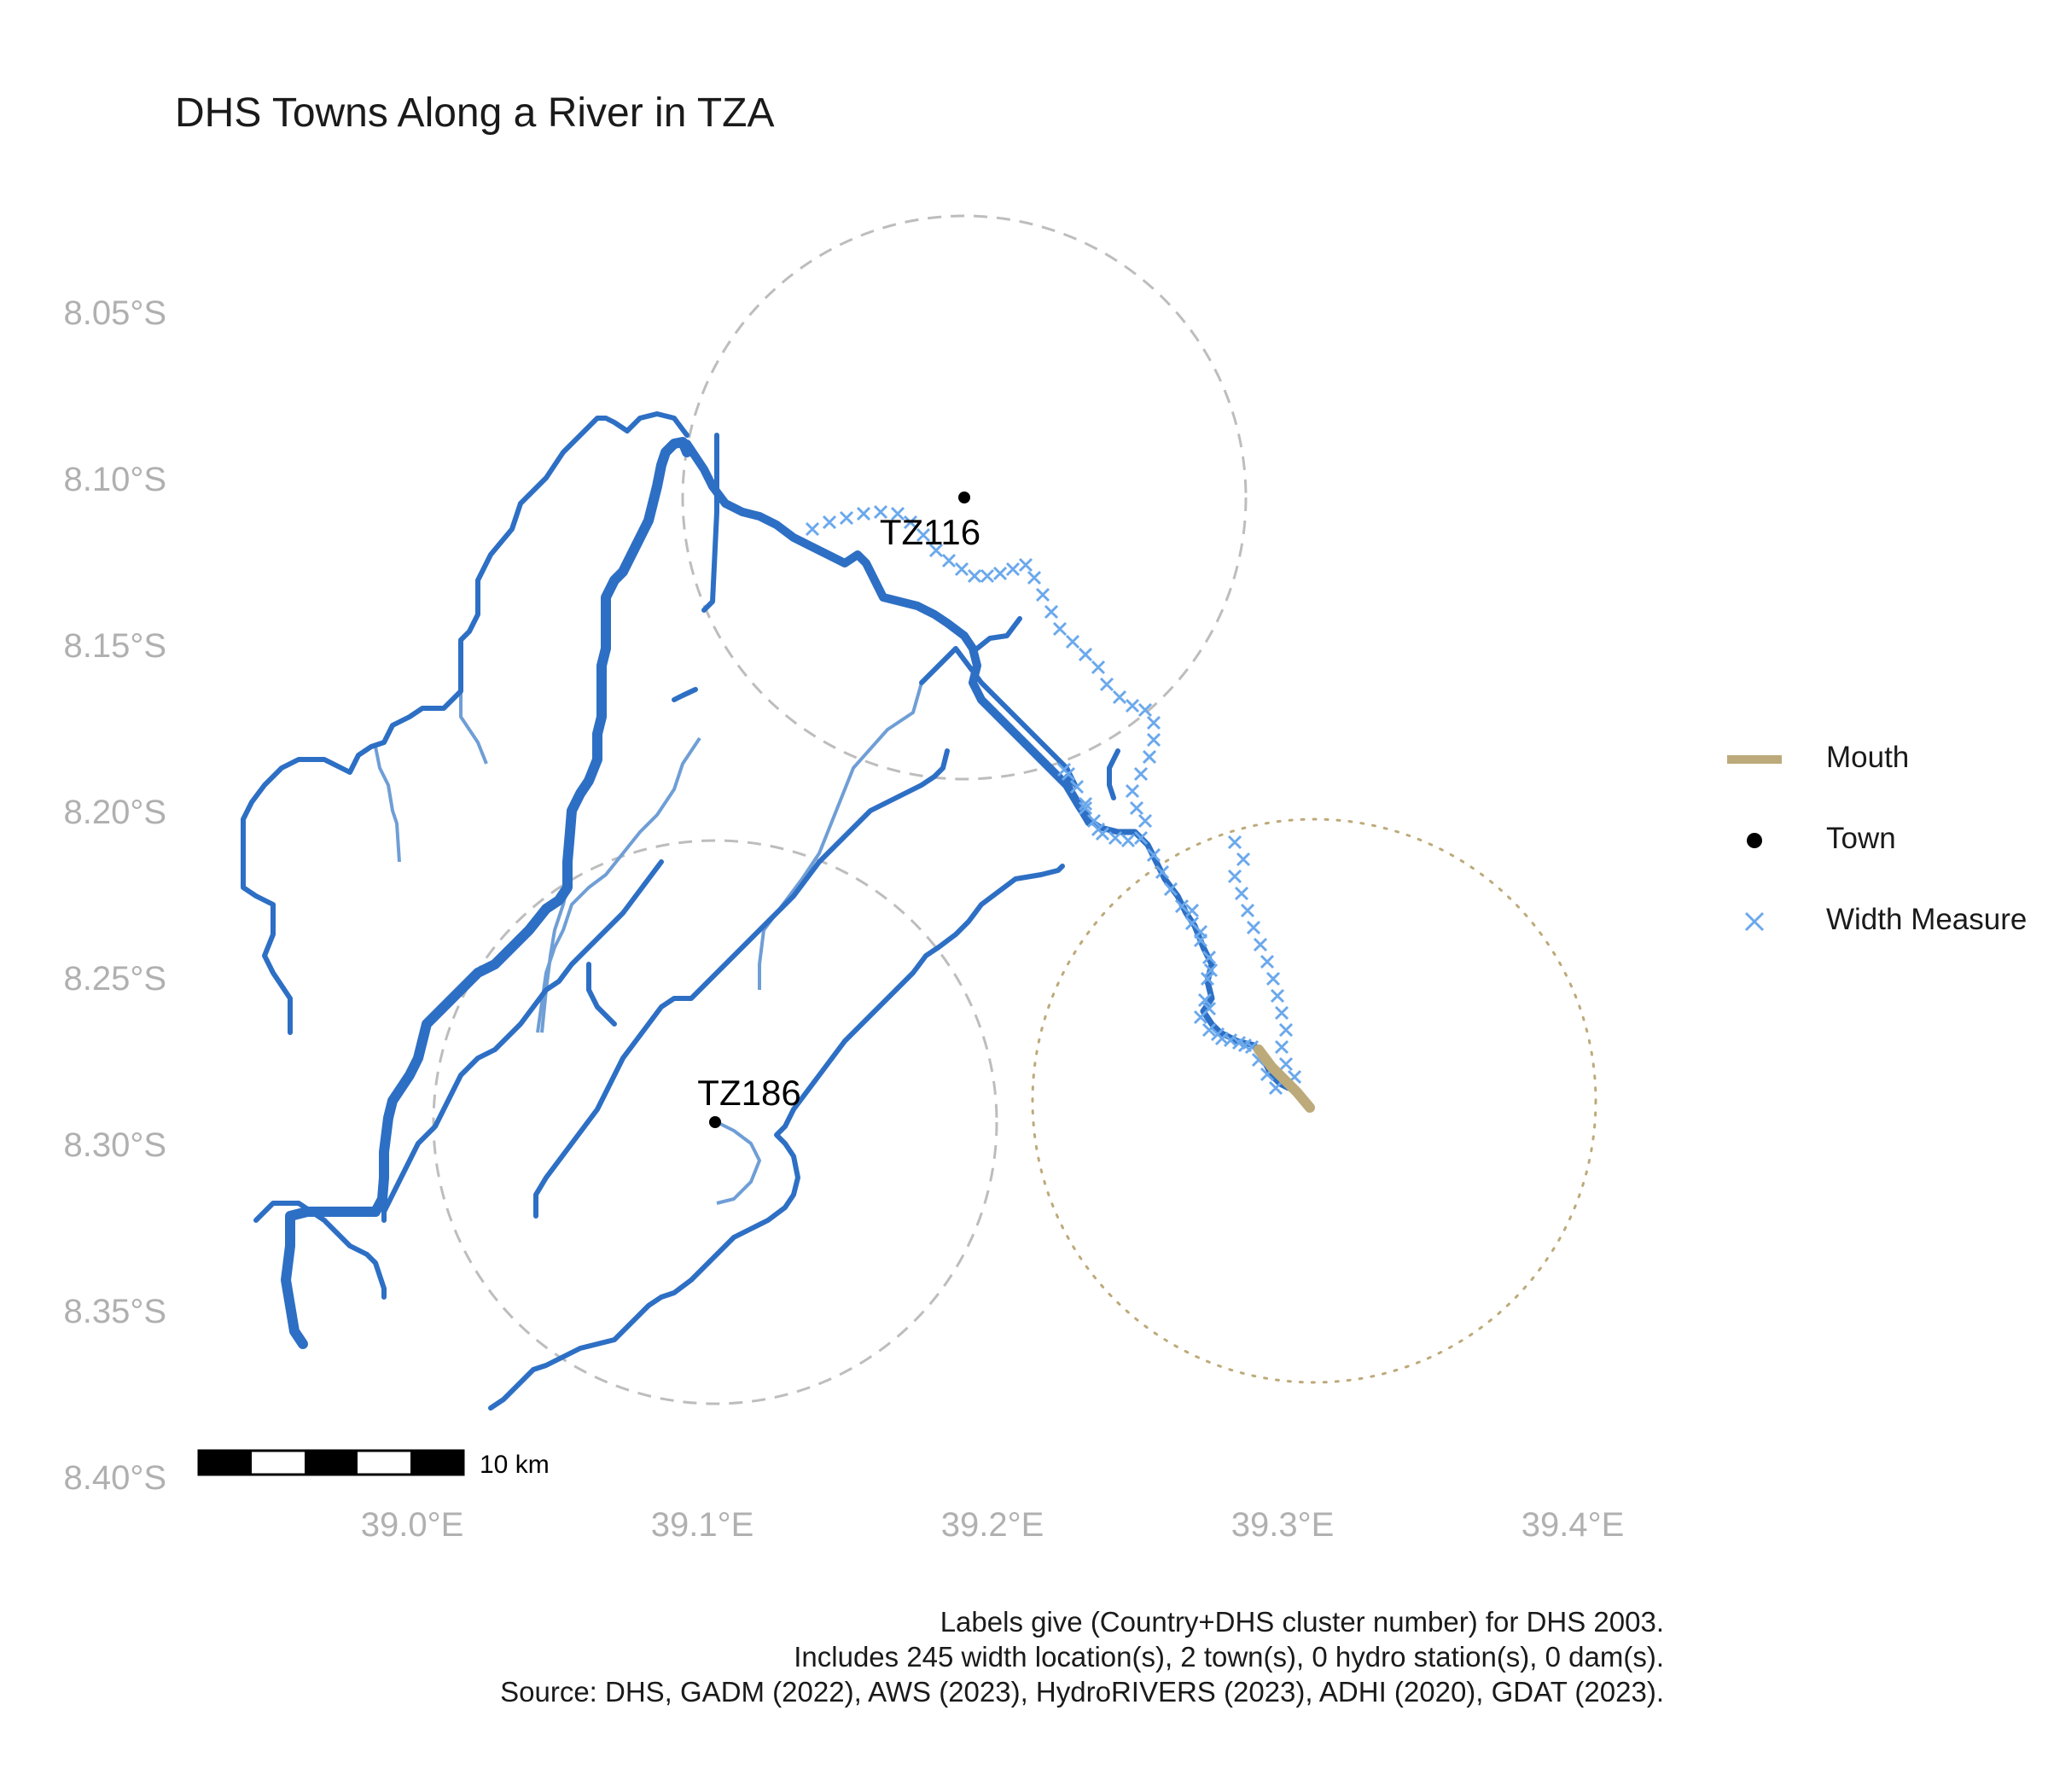 Image resolution: width=2048 pixels, height=1792 pixels. What do you see at coordinates (115, 1478) in the screenshot?
I see `y-tick-label: 8.40°S` at bounding box center [115, 1478].